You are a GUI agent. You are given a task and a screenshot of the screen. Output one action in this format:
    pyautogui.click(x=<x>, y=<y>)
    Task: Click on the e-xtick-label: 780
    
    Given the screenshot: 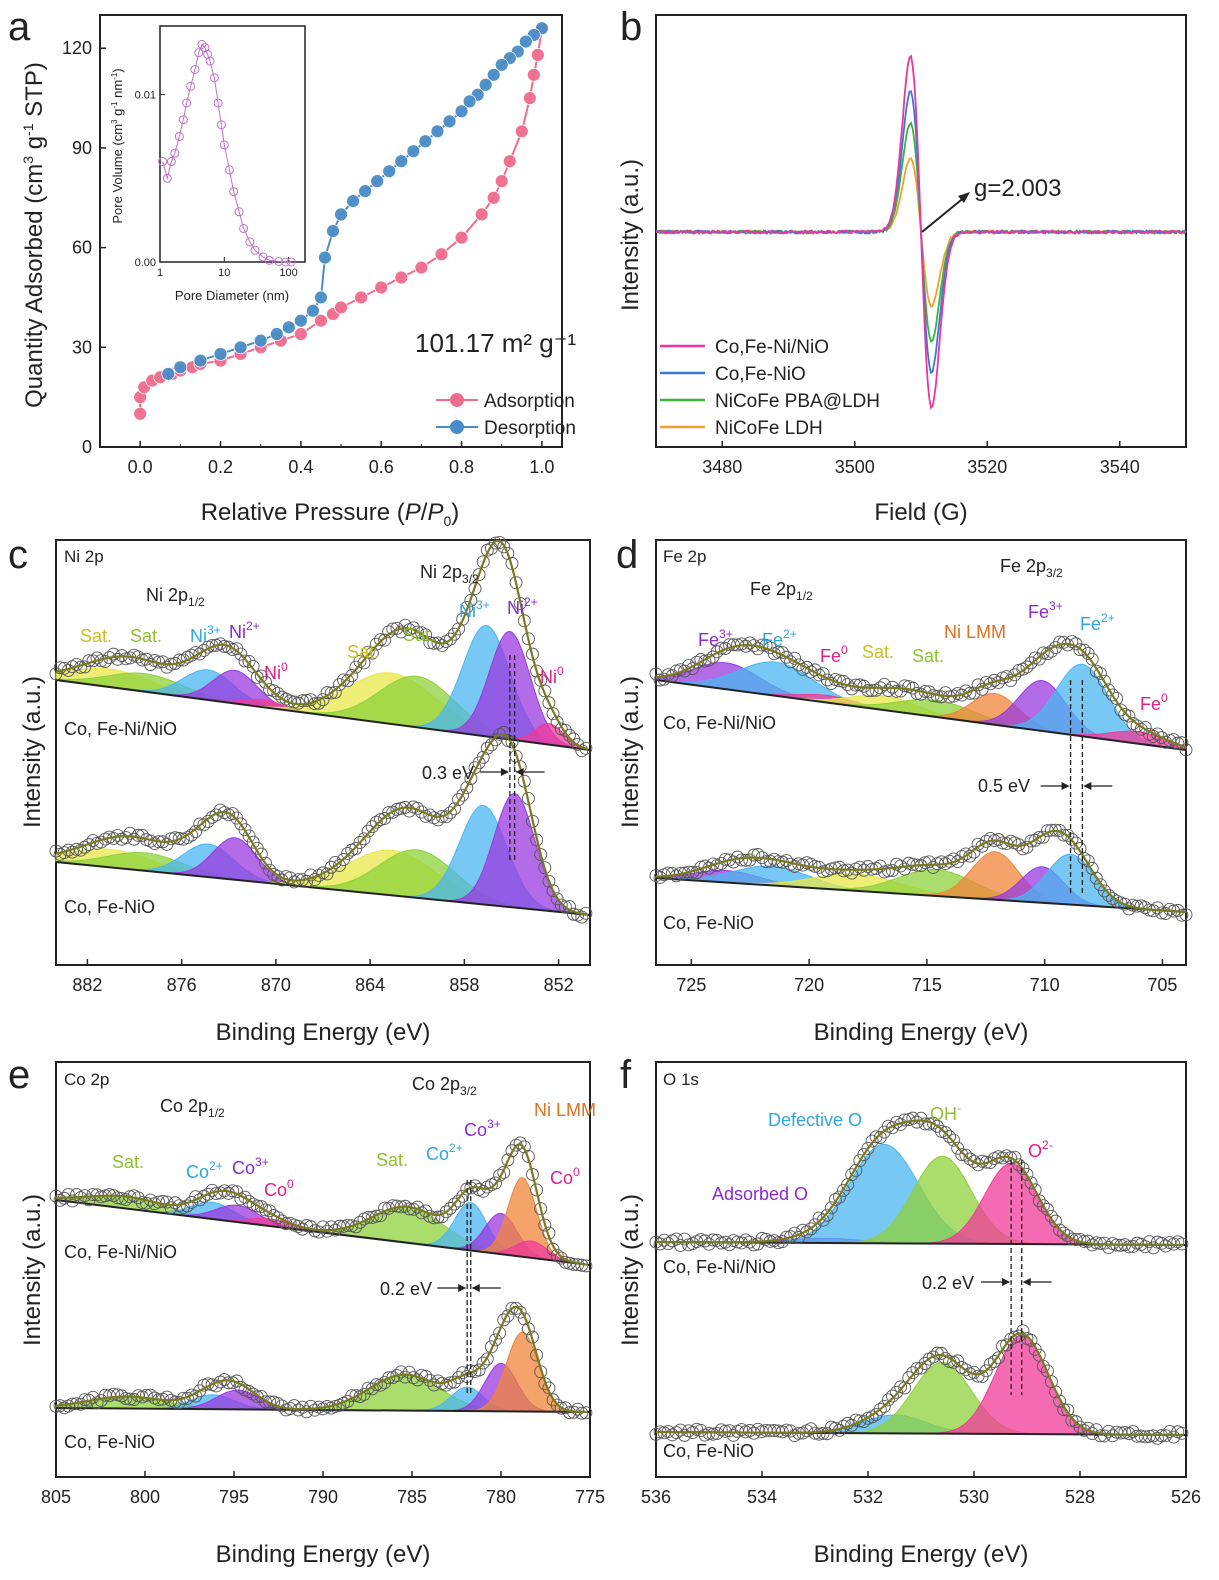 What is the action you would take?
    pyautogui.click(x=501, y=1497)
    